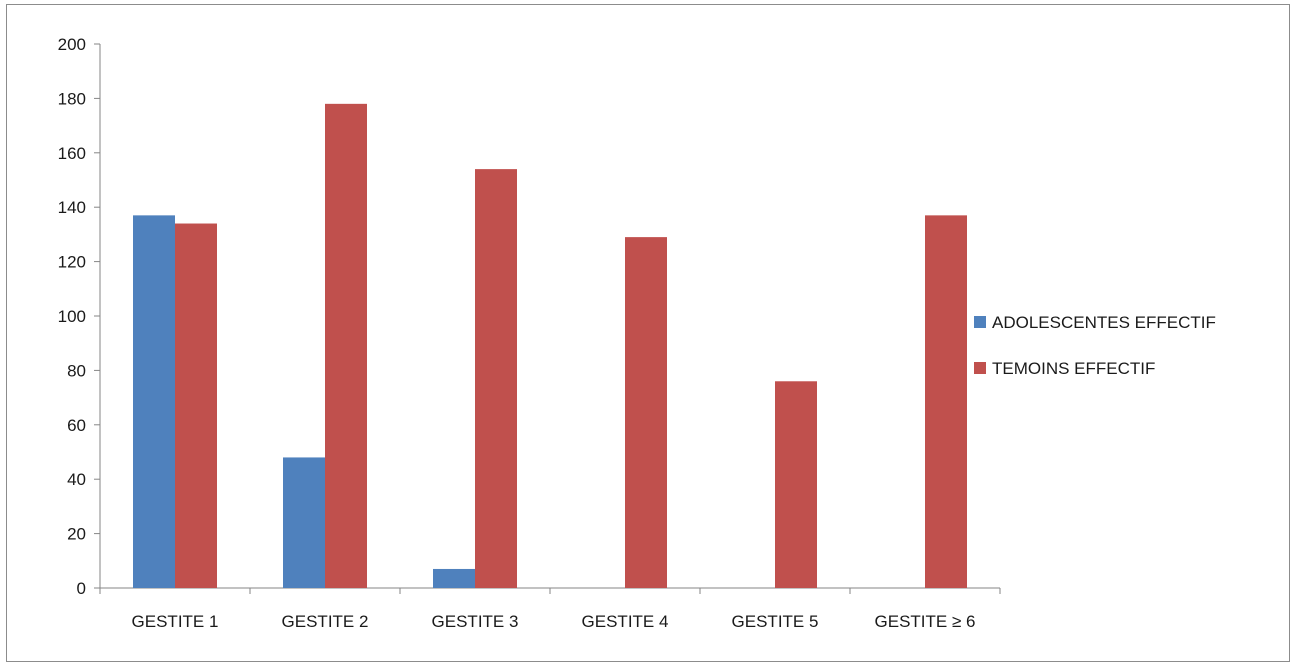  Describe the element at coordinates (76, 534) in the screenshot. I see `y-tick-label: 20` at that location.